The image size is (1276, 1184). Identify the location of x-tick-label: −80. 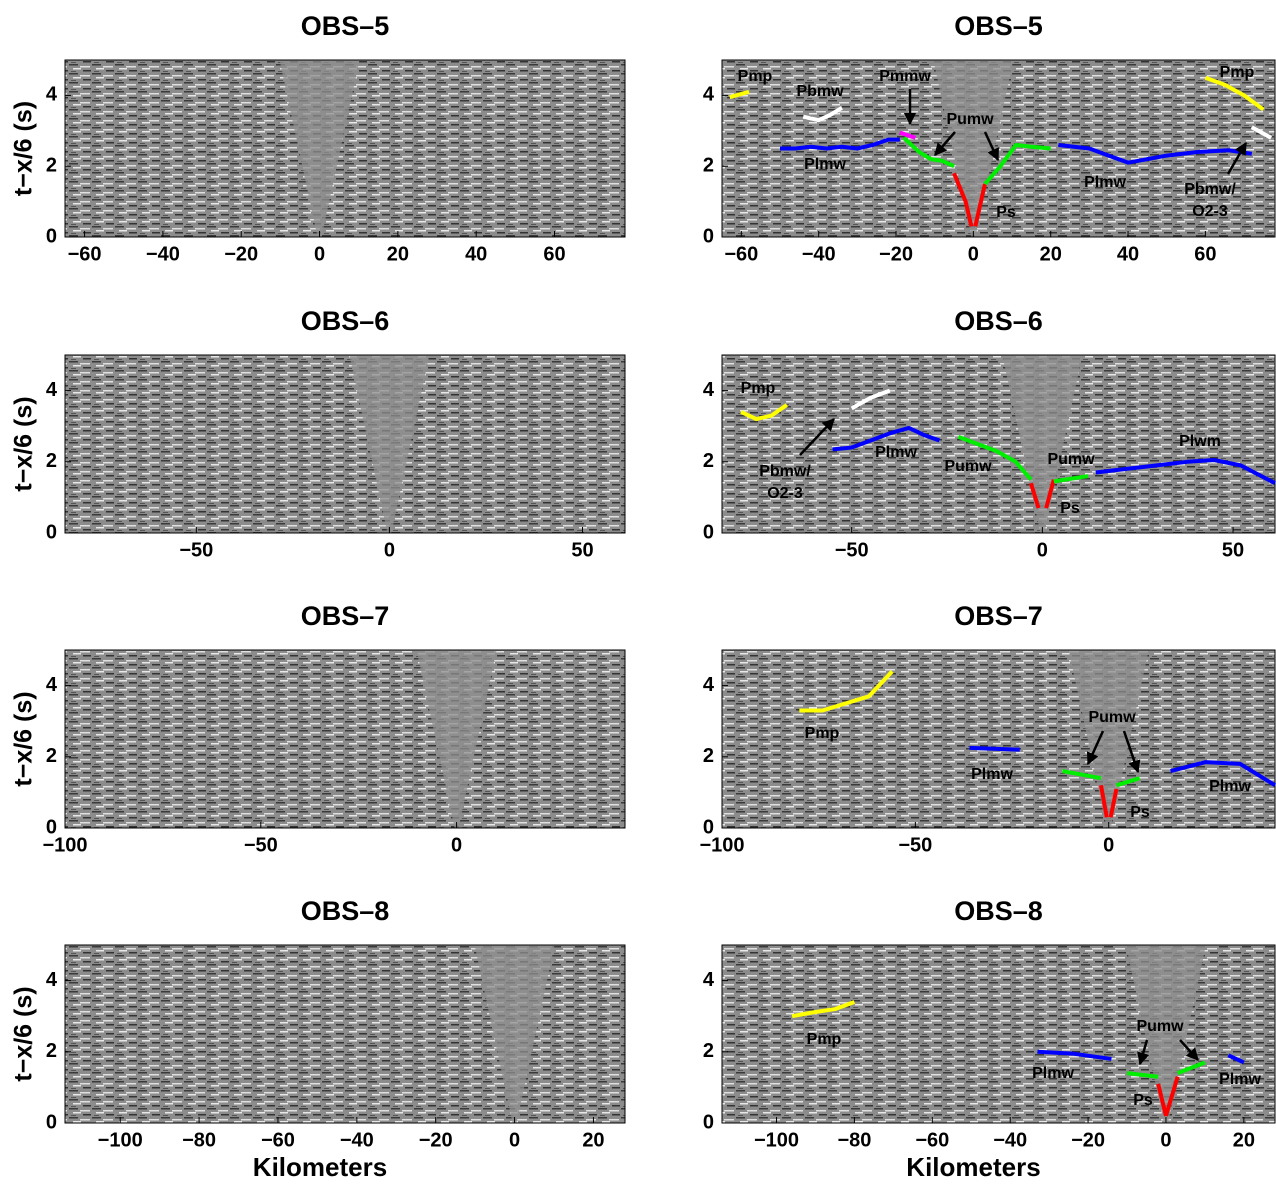
(854, 1140).